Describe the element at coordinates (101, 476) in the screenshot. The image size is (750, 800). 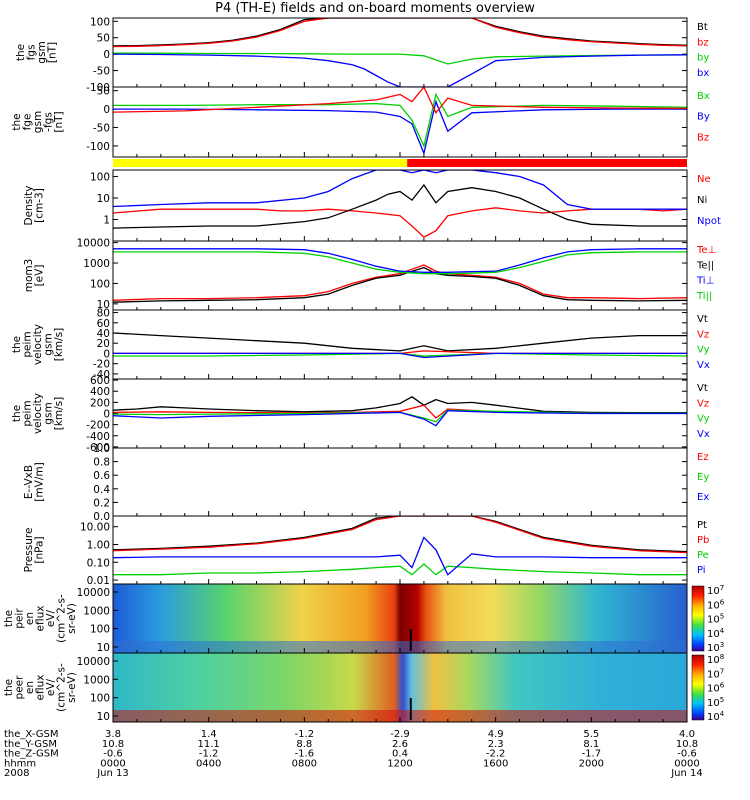
I see `ytick-label: 0.6` at that location.